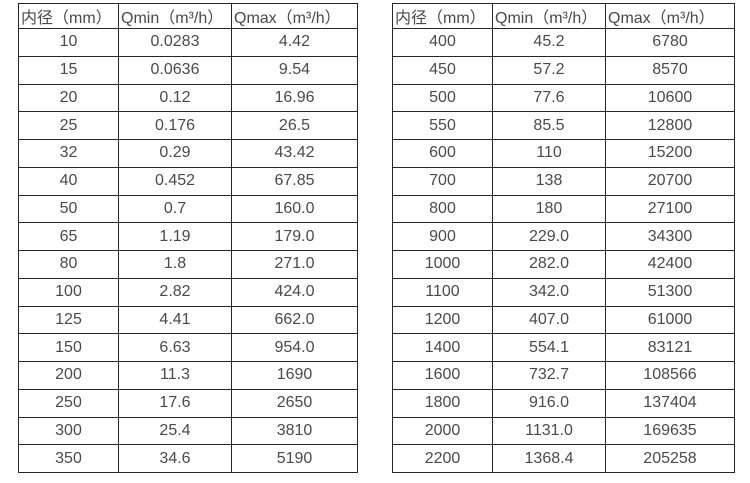 The width and height of the screenshot is (750, 483). Describe the element at coordinates (442, 125) in the screenshot. I see `table-cell: 550` at that location.